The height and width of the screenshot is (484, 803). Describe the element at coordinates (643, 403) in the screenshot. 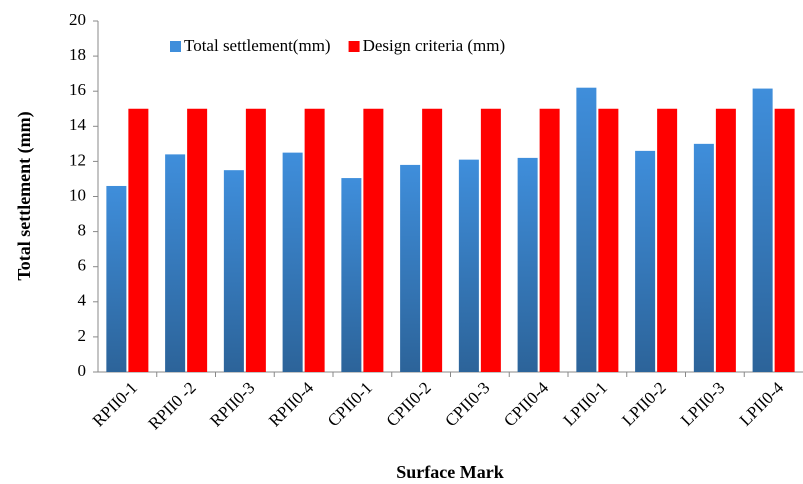

I see `x-tick-label: LPII0-2` at that location.